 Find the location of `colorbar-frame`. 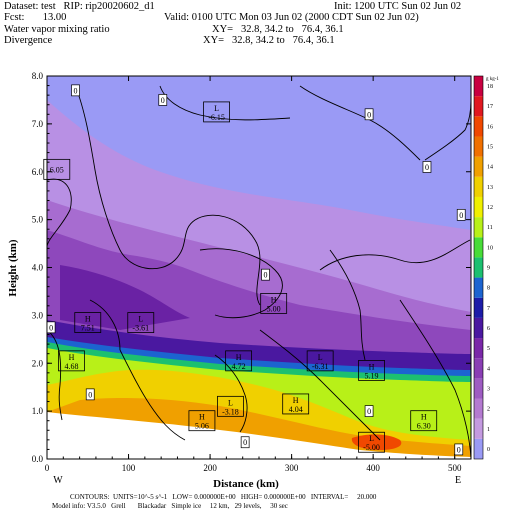

colorbar-frame is located at coordinates (478, 267).